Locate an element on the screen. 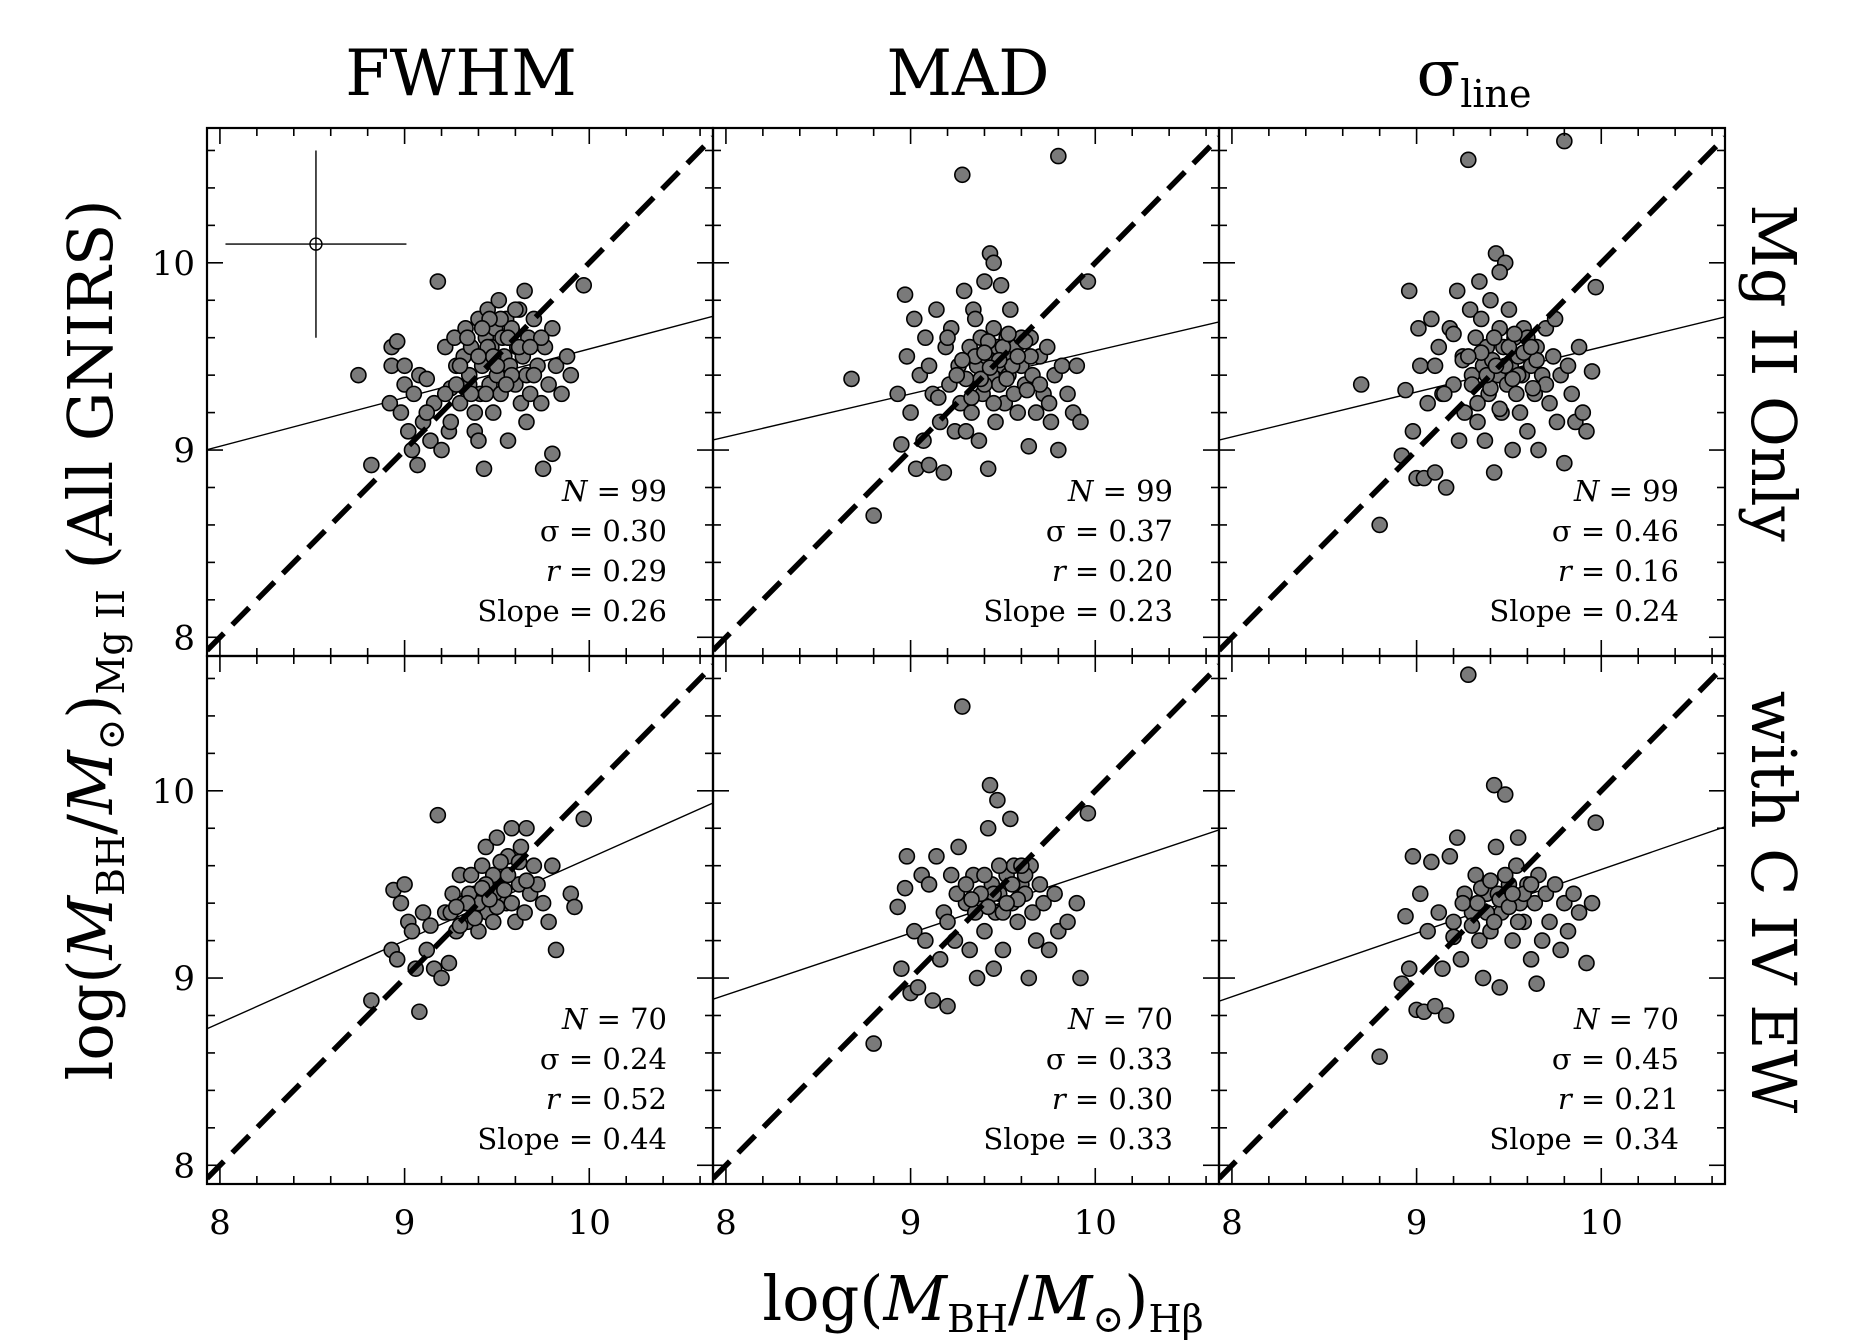 This screenshot has width=1858, height=1344. x-tick-label: 8 is located at coordinates (220, 1223).